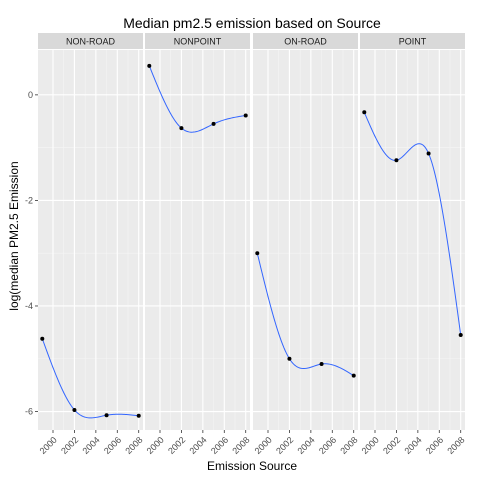  What do you see at coordinates (252, 23) in the screenshot?
I see `chart-title: Median pm2.5 emission based on Source` at bounding box center [252, 23].